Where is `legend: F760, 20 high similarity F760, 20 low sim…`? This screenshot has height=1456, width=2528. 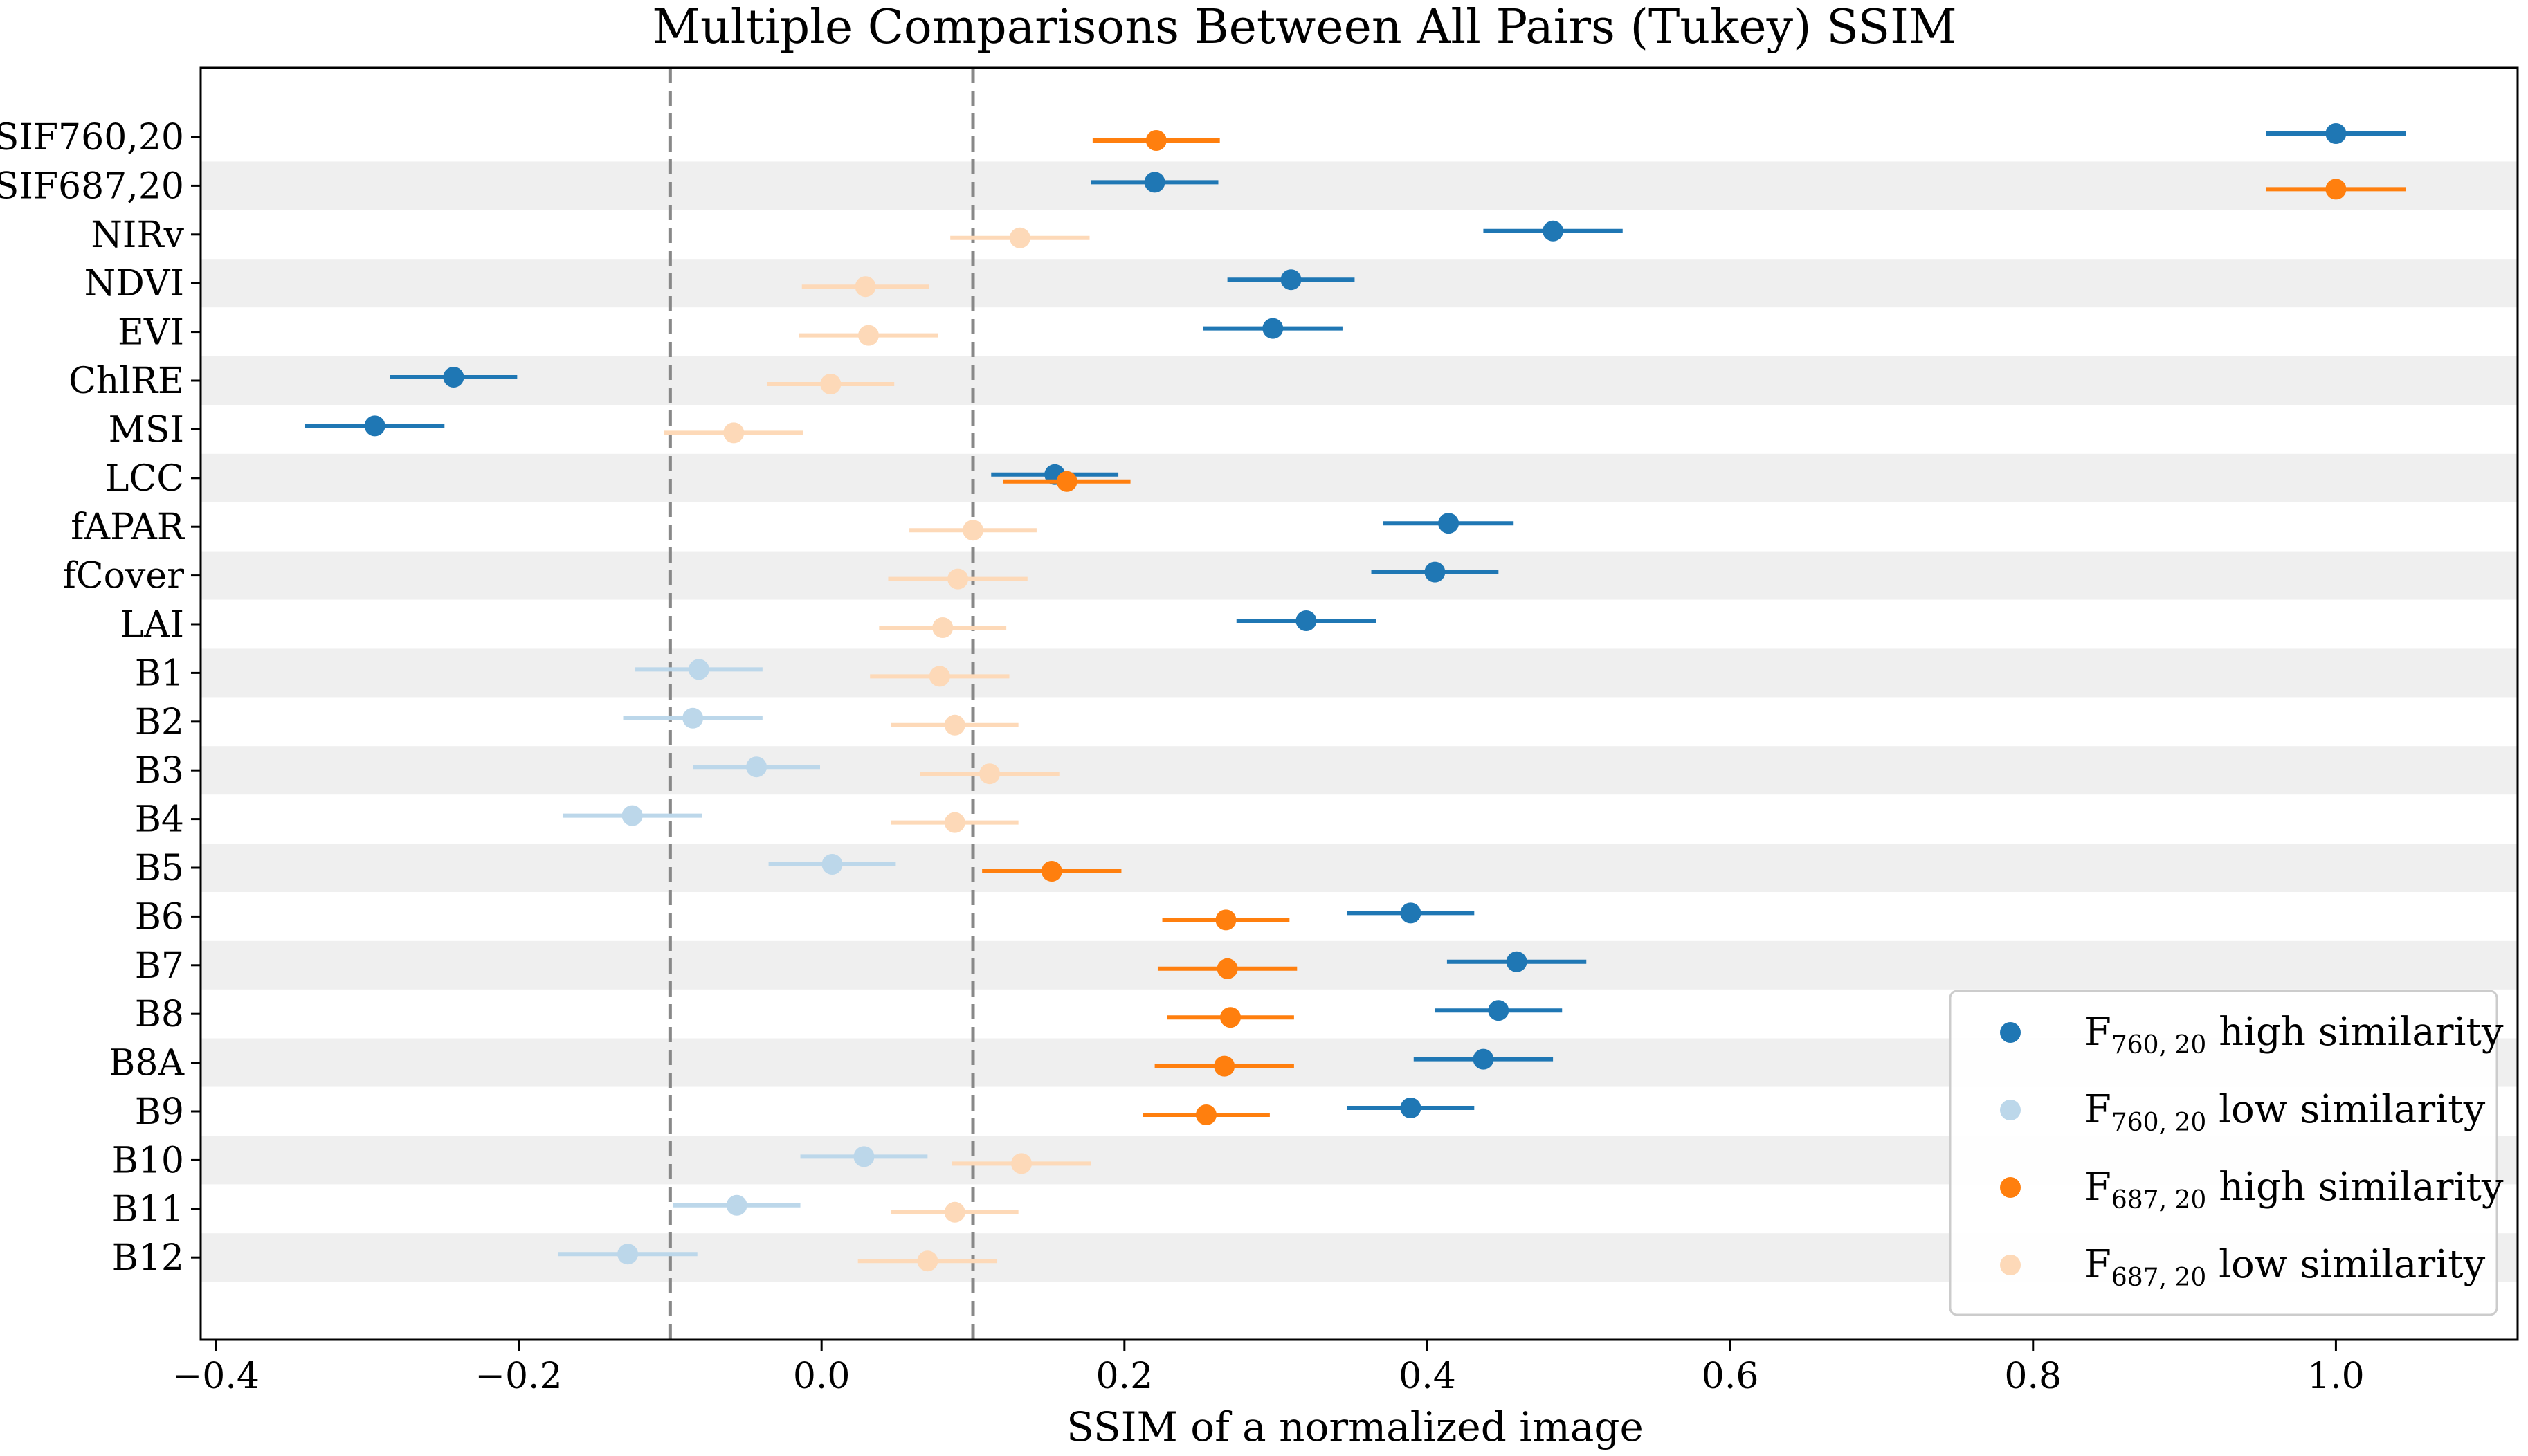
legend: F760, 20 high similarity F760, 20 low sim… is located at coordinates (2226, 1153).